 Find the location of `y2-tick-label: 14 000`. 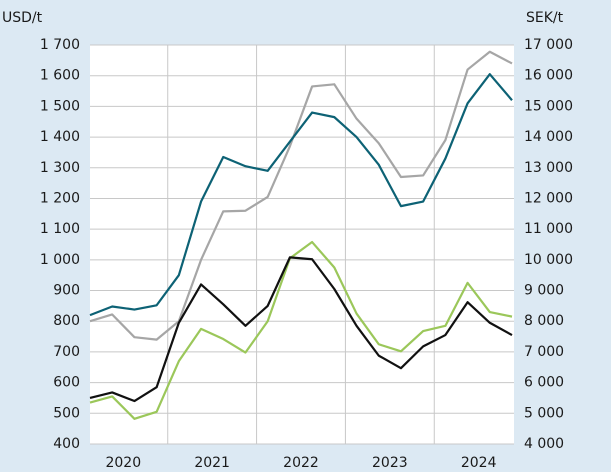

y2-tick-label: 14 000 is located at coordinates (548, 137).